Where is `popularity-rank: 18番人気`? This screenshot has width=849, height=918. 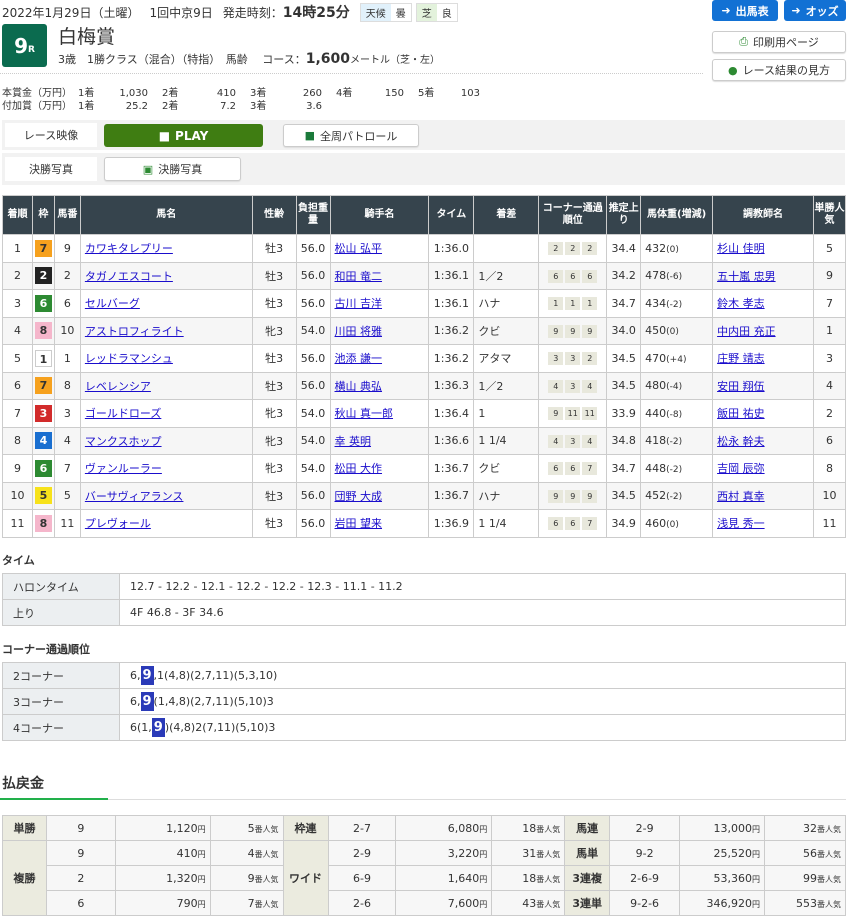 popularity-rank: 18番人気 is located at coordinates (528, 828).